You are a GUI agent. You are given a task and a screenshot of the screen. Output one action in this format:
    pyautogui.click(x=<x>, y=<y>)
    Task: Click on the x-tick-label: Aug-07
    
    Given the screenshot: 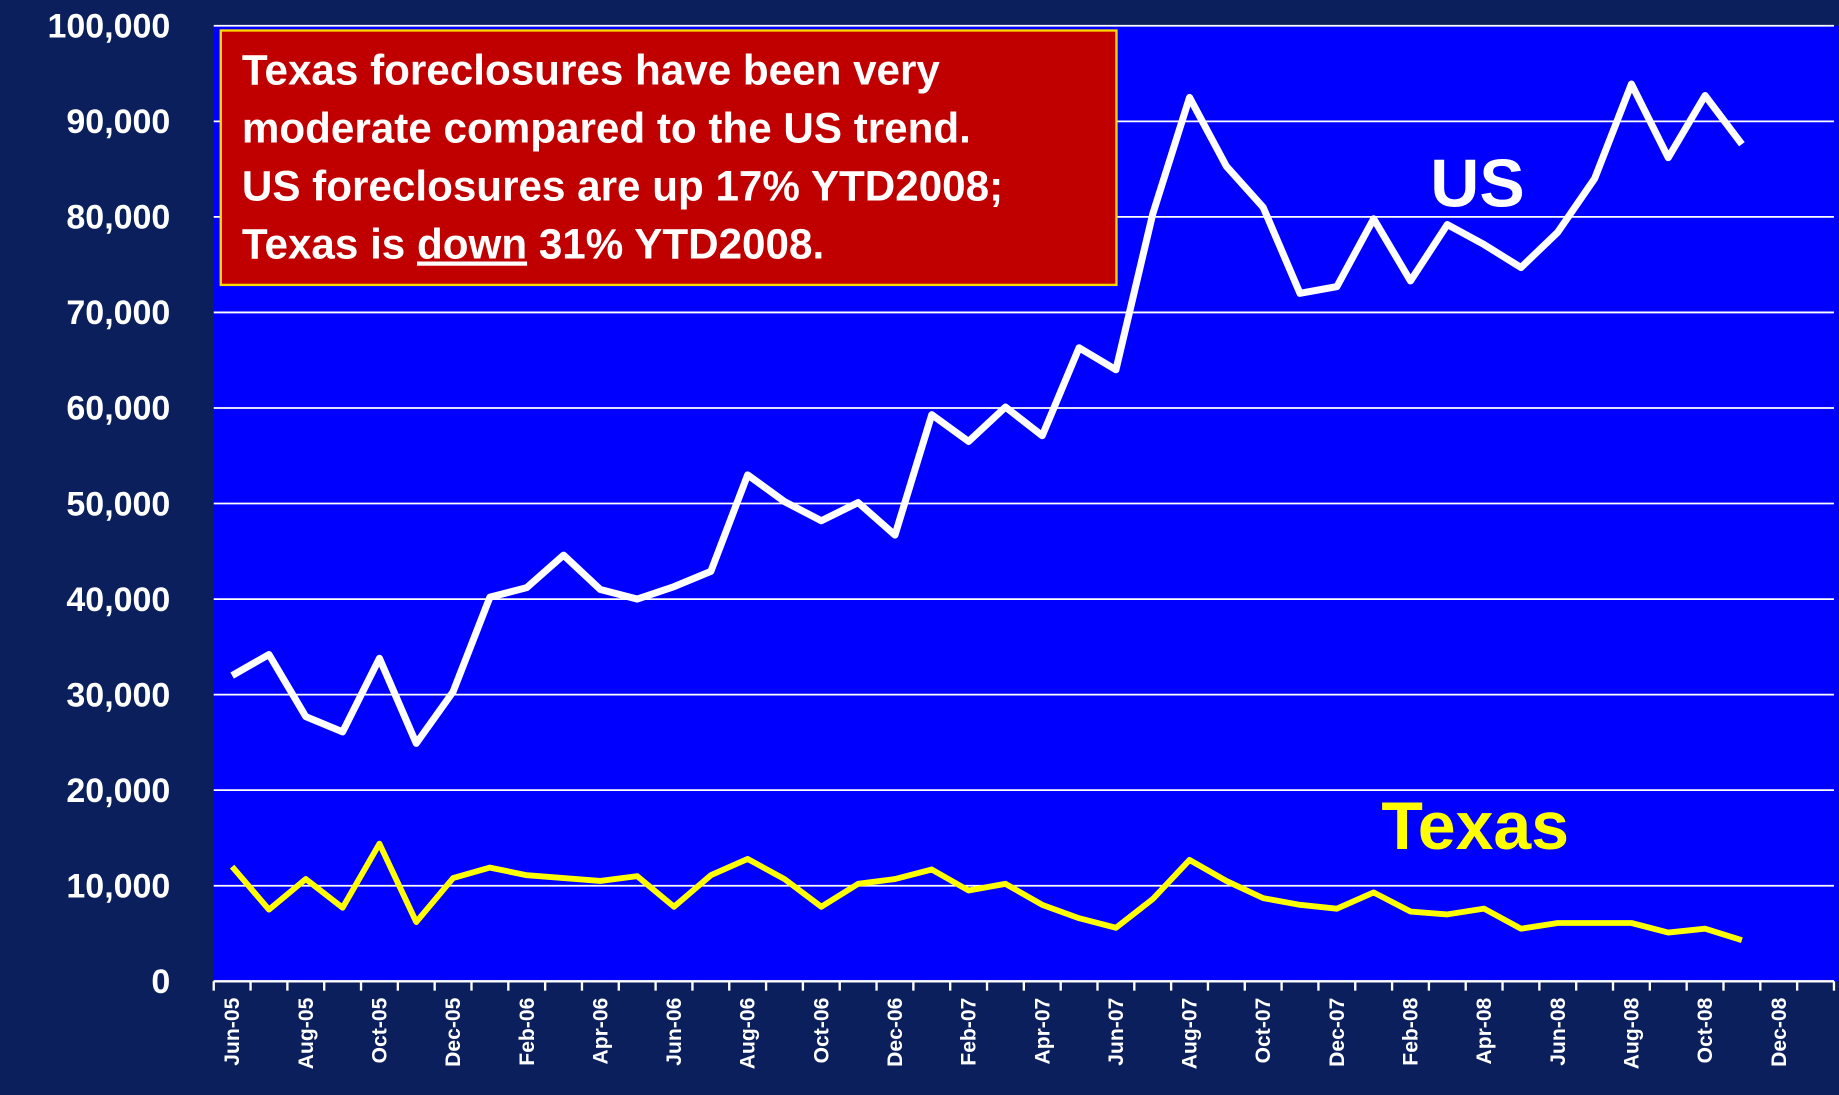 What is the action you would take?
    pyautogui.click(x=1190, y=1033)
    